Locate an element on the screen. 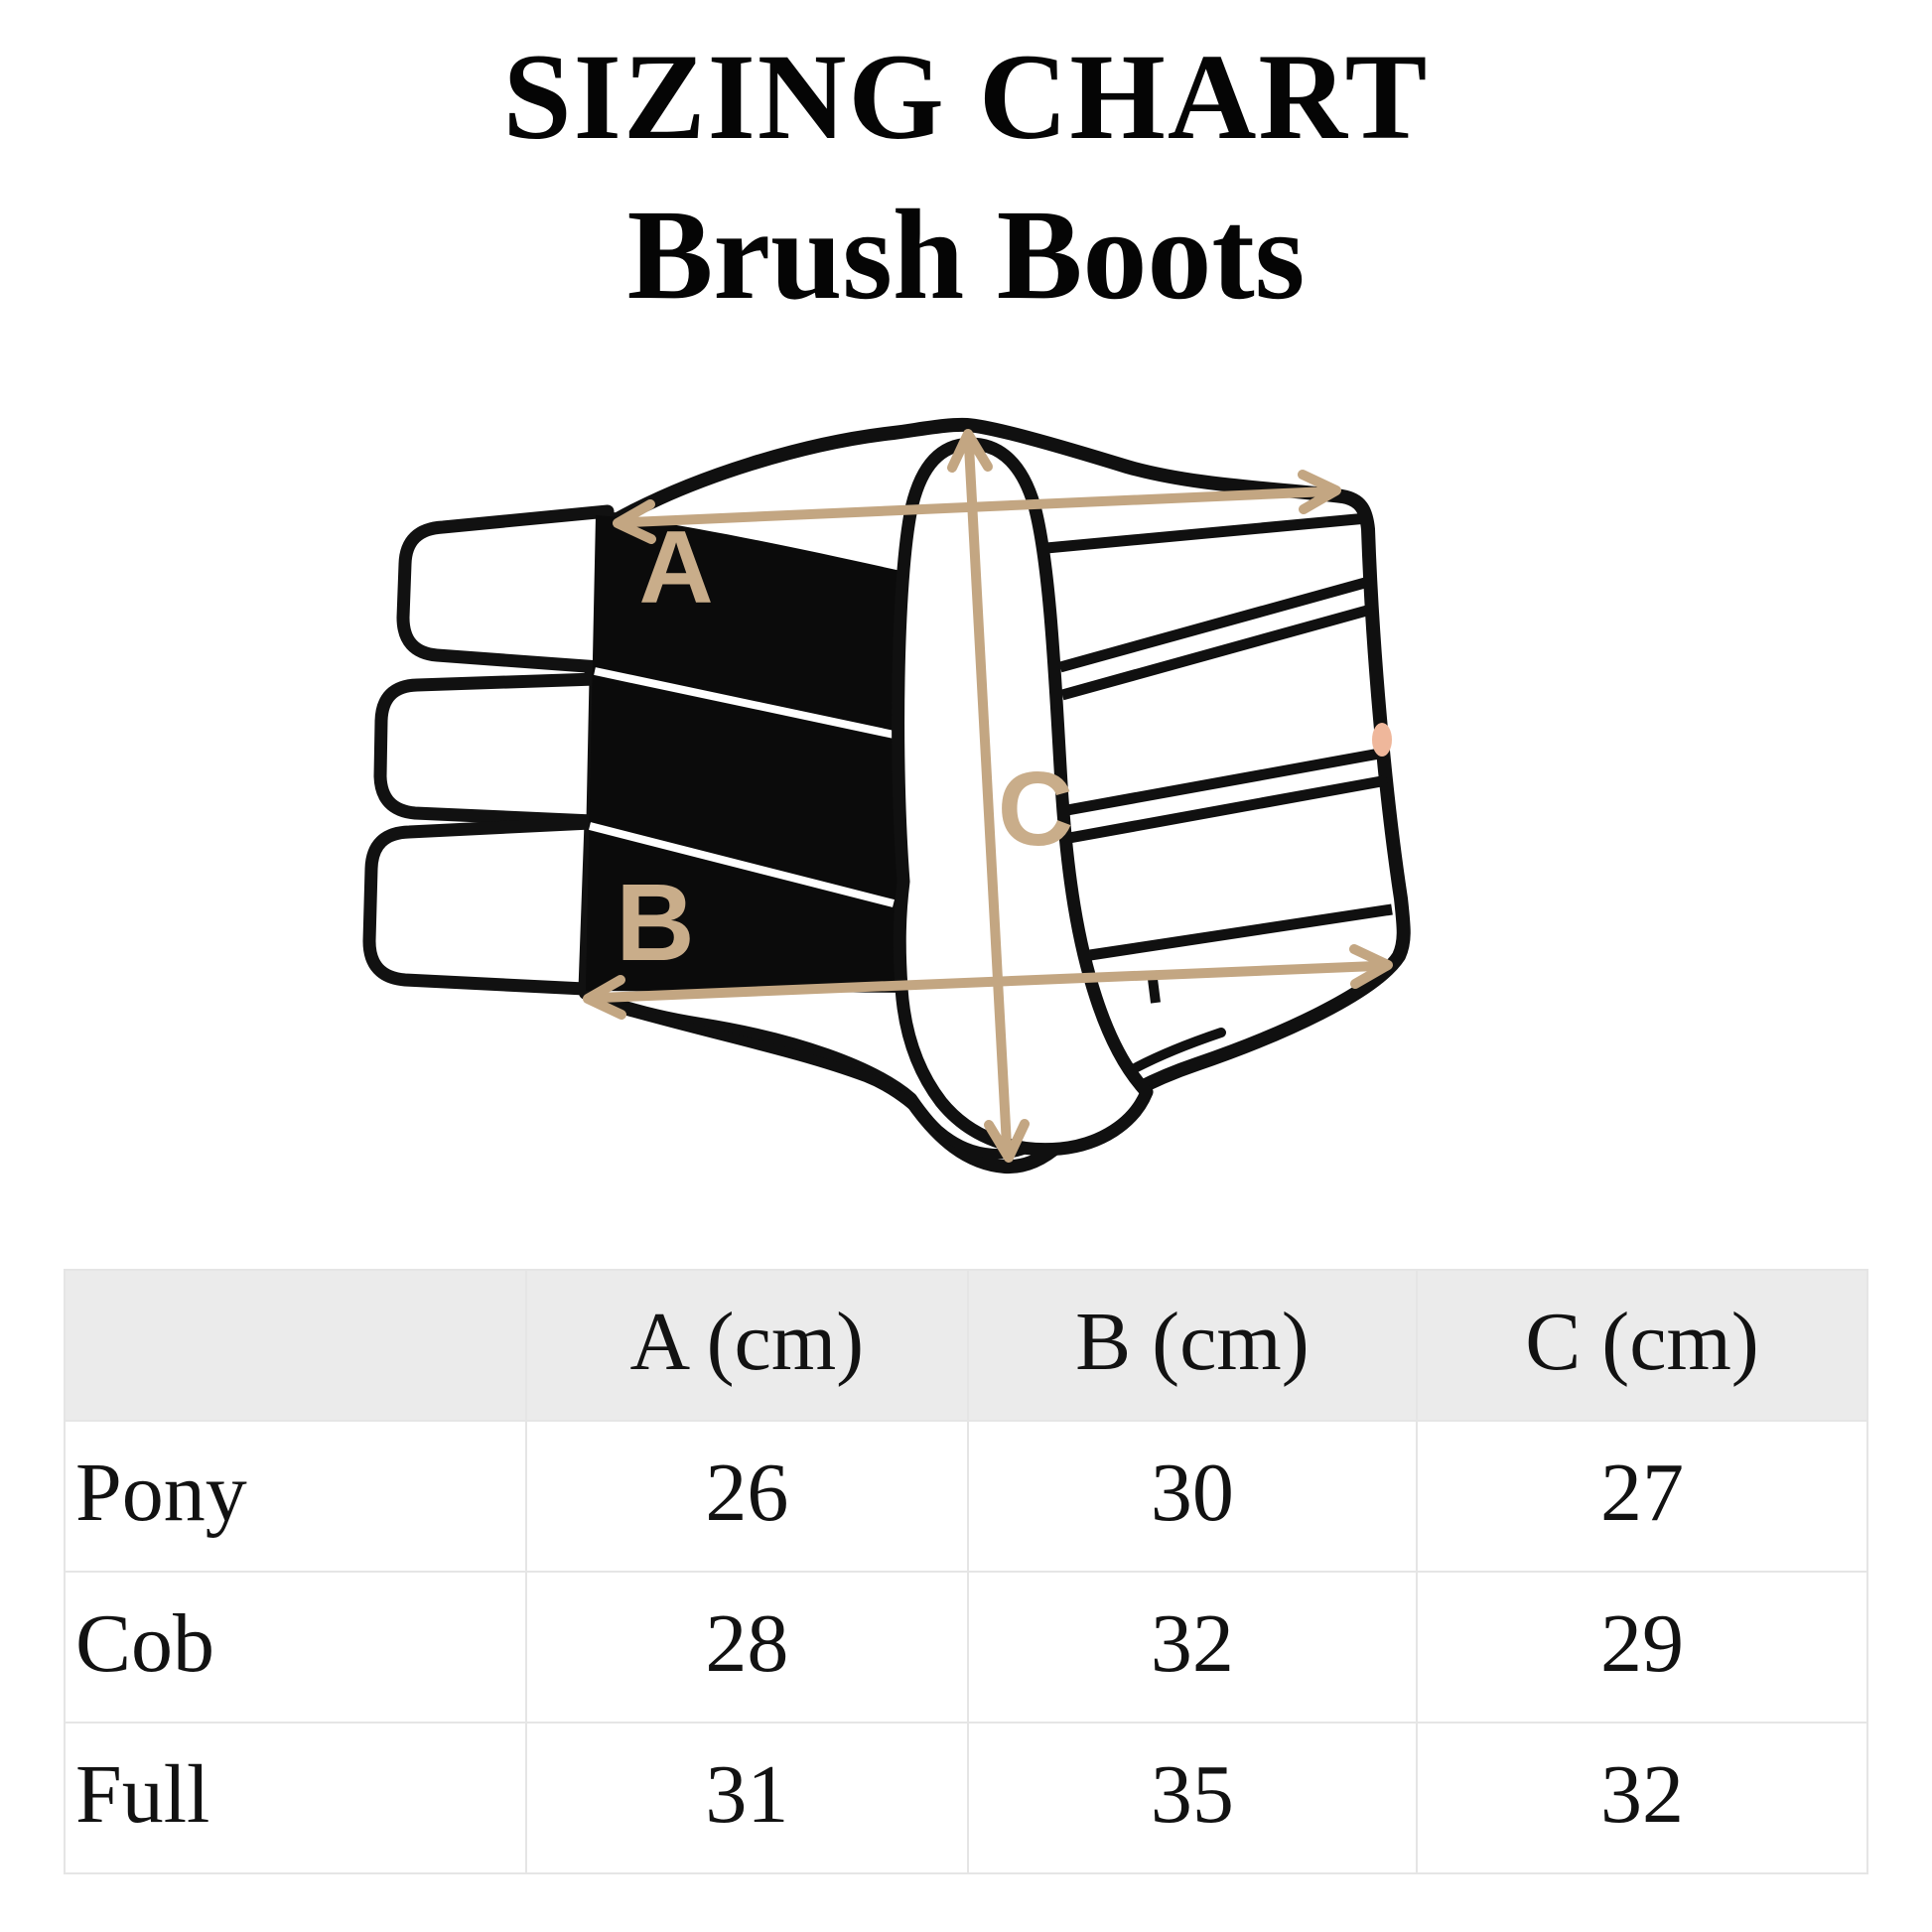 The width and height of the screenshot is (1932, 1932). page-subtitle: Brush Boots is located at coordinates (966, 255).